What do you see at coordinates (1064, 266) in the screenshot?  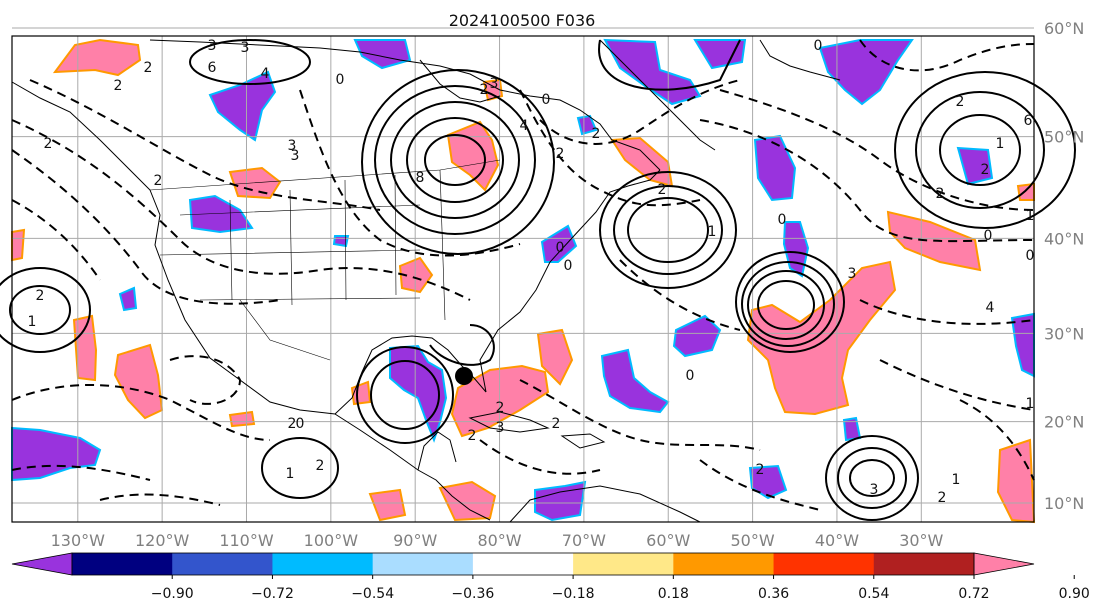 I see `latitude-labels: 60°N 50°N 40°N 30°N 20°N 10°N` at bounding box center [1064, 266].